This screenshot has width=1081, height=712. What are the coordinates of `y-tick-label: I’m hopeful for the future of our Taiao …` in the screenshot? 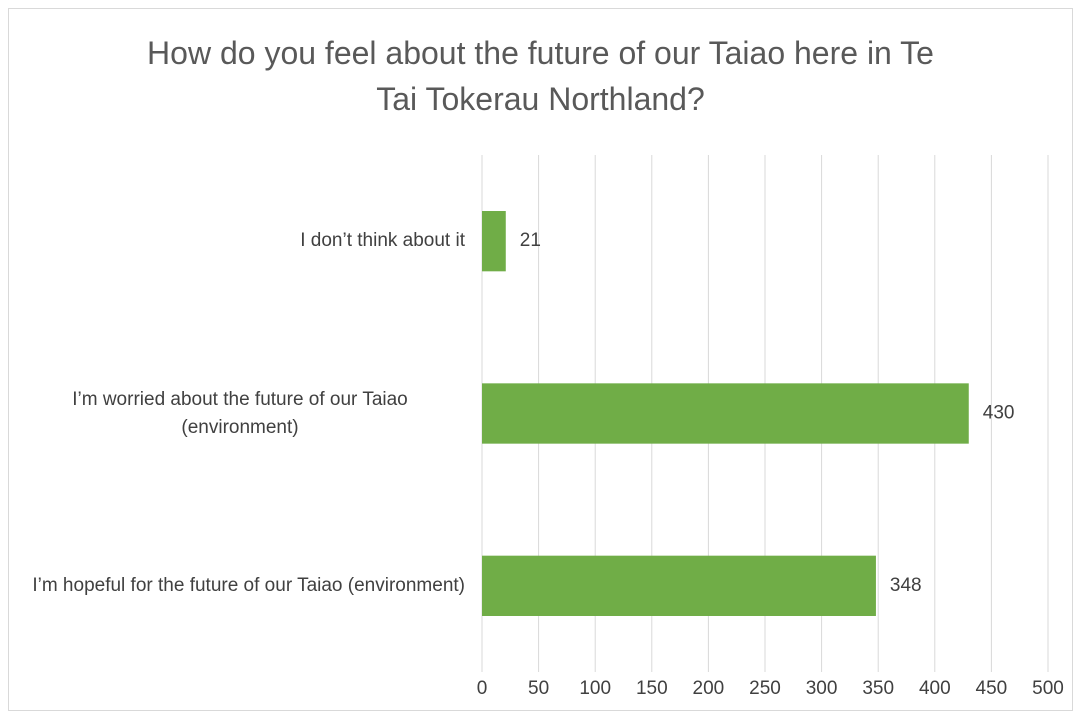 It's located at (248, 585).